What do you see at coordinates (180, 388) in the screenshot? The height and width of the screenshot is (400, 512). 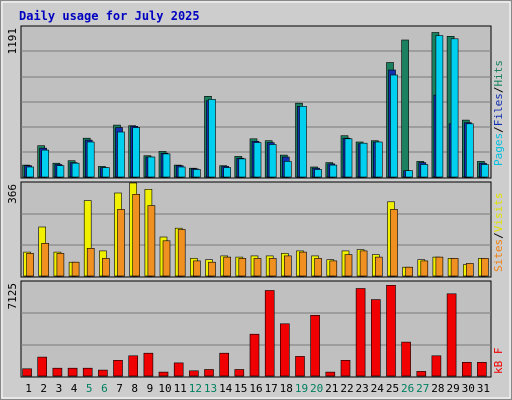 I see `day-label-11: 11` at bounding box center [180, 388].